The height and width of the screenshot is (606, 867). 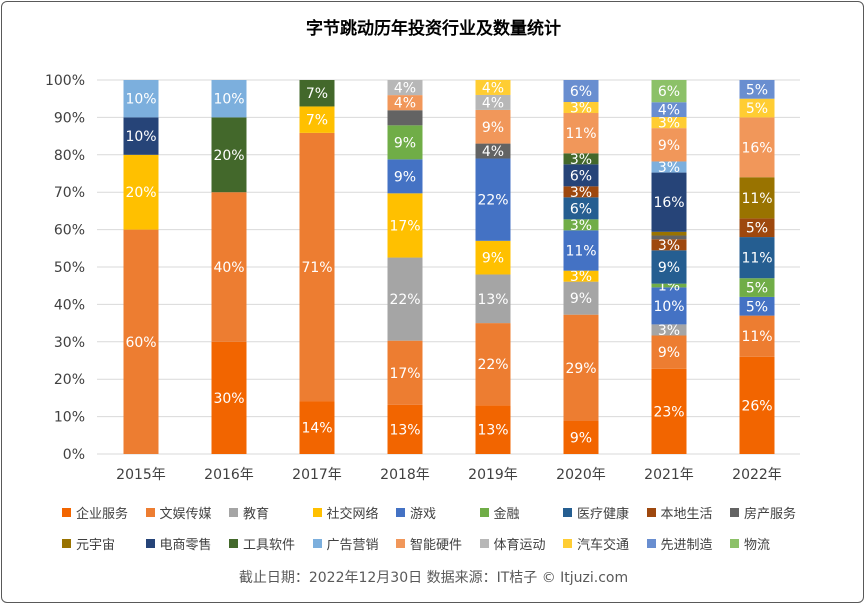 I want to click on legend-item: 广告营销, so click(x=345, y=543).